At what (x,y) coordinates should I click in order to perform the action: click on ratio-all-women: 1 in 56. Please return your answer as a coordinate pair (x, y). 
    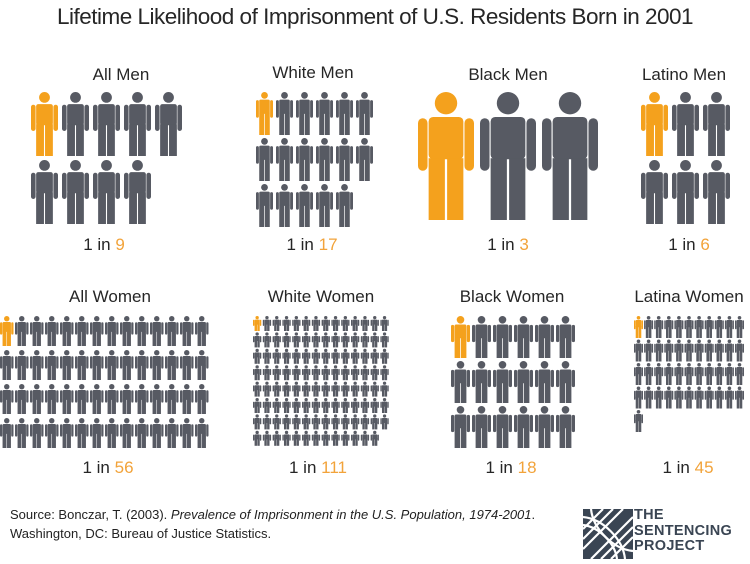
    Looking at the image, I should click on (108, 467).